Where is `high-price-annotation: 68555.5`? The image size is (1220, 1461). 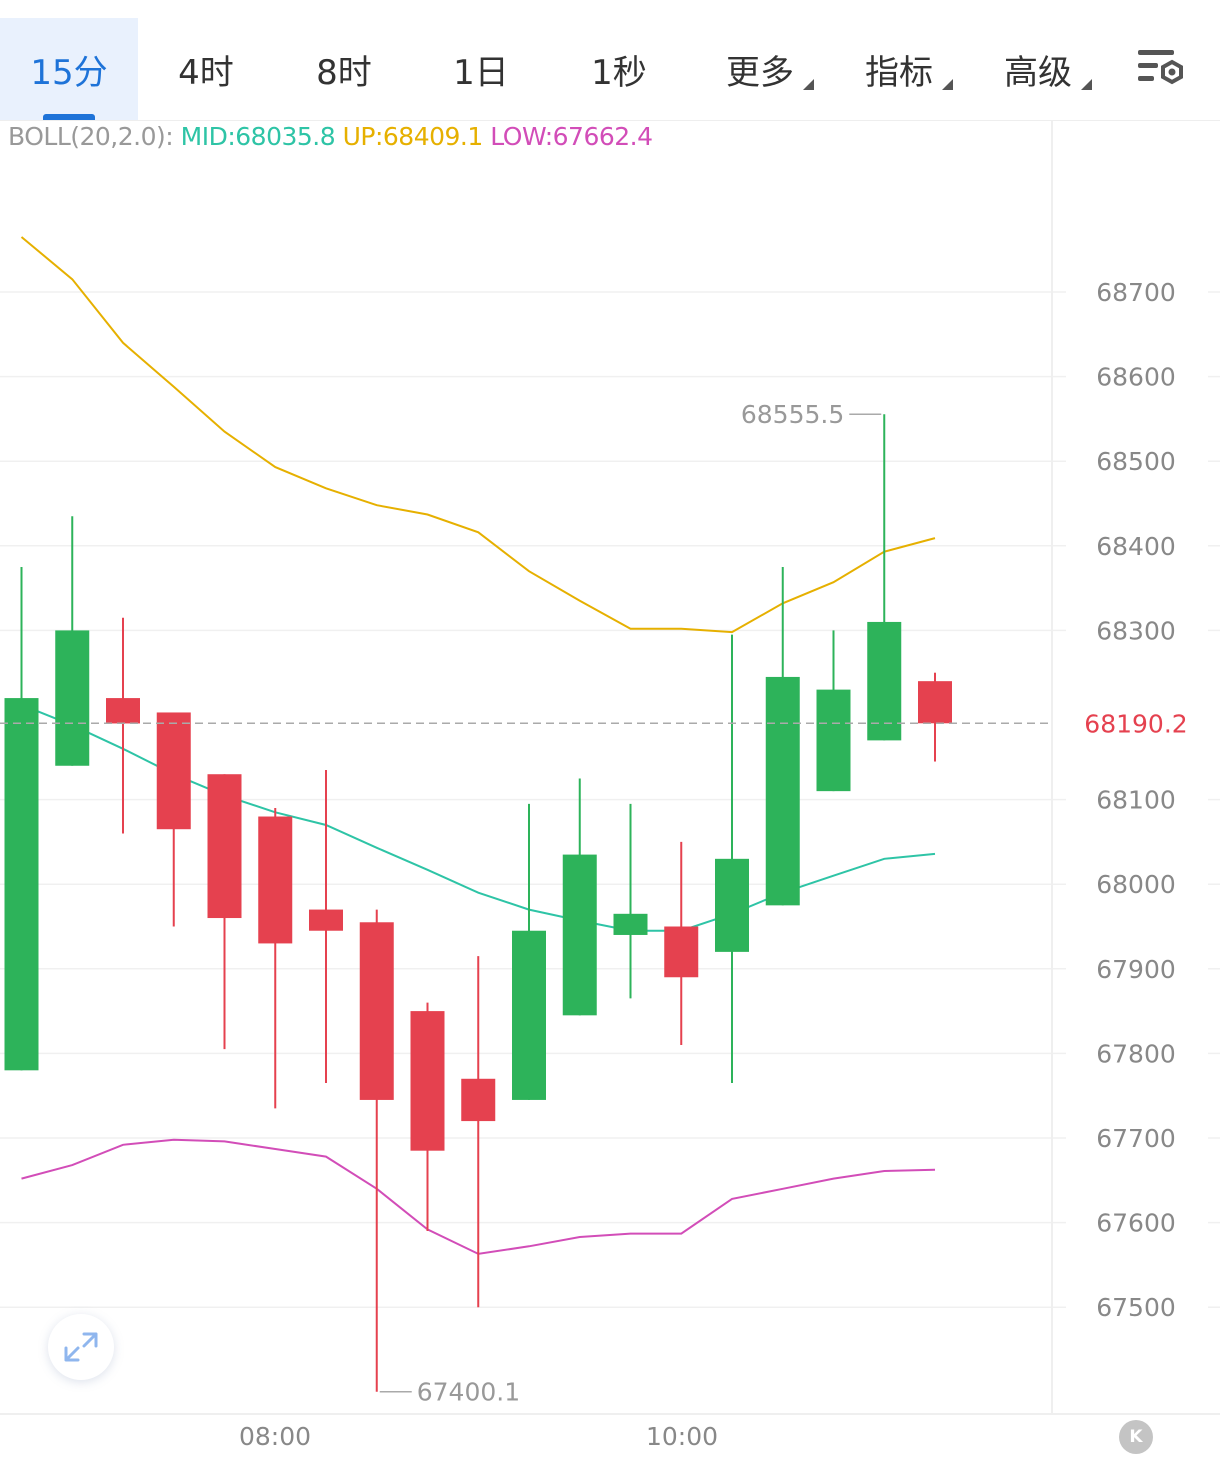
high-price-annotation: 68555.5 is located at coordinates (792, 414).